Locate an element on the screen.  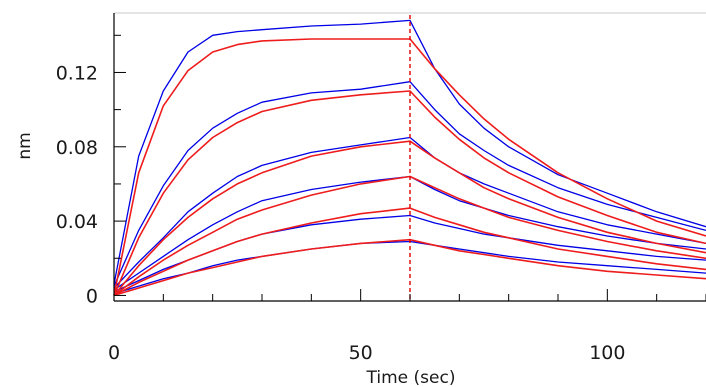
x-tick-labels: 0 50 100 is located at coordinates (367, 353).